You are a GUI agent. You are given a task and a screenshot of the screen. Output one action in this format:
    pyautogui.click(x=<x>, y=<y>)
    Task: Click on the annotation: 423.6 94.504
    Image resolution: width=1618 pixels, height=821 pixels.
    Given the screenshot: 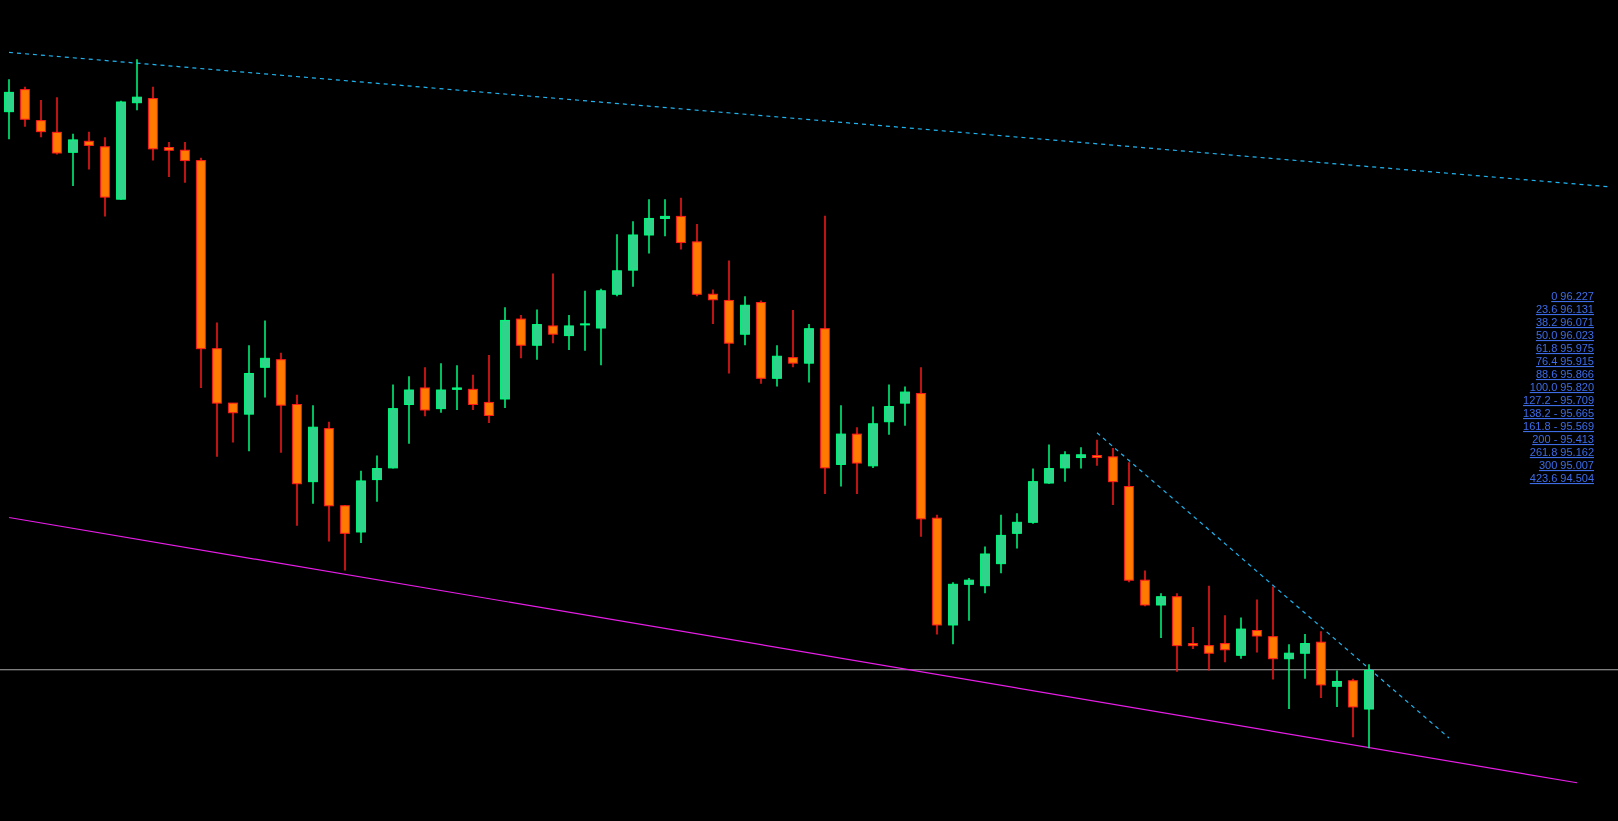 What is the action you would take?
    pyautogui.click(x=1561, y=478)
    